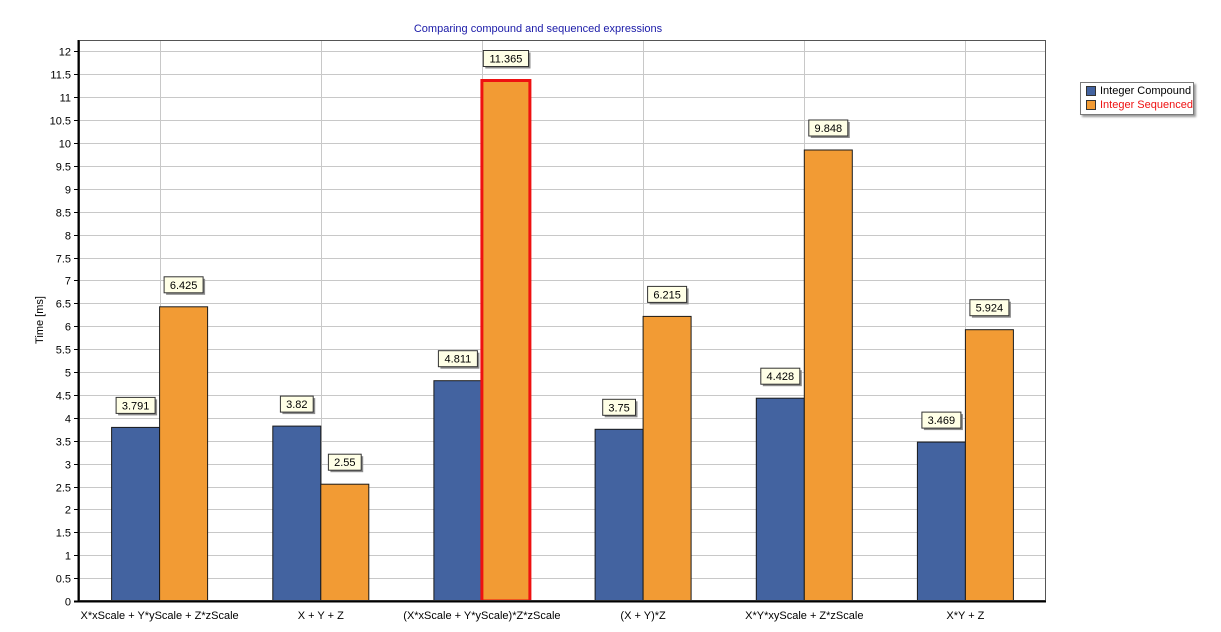 Image resolution: width=1221 pixels, height=632 pixels. I want to click on data-label: 3.791, so click(136, 406).